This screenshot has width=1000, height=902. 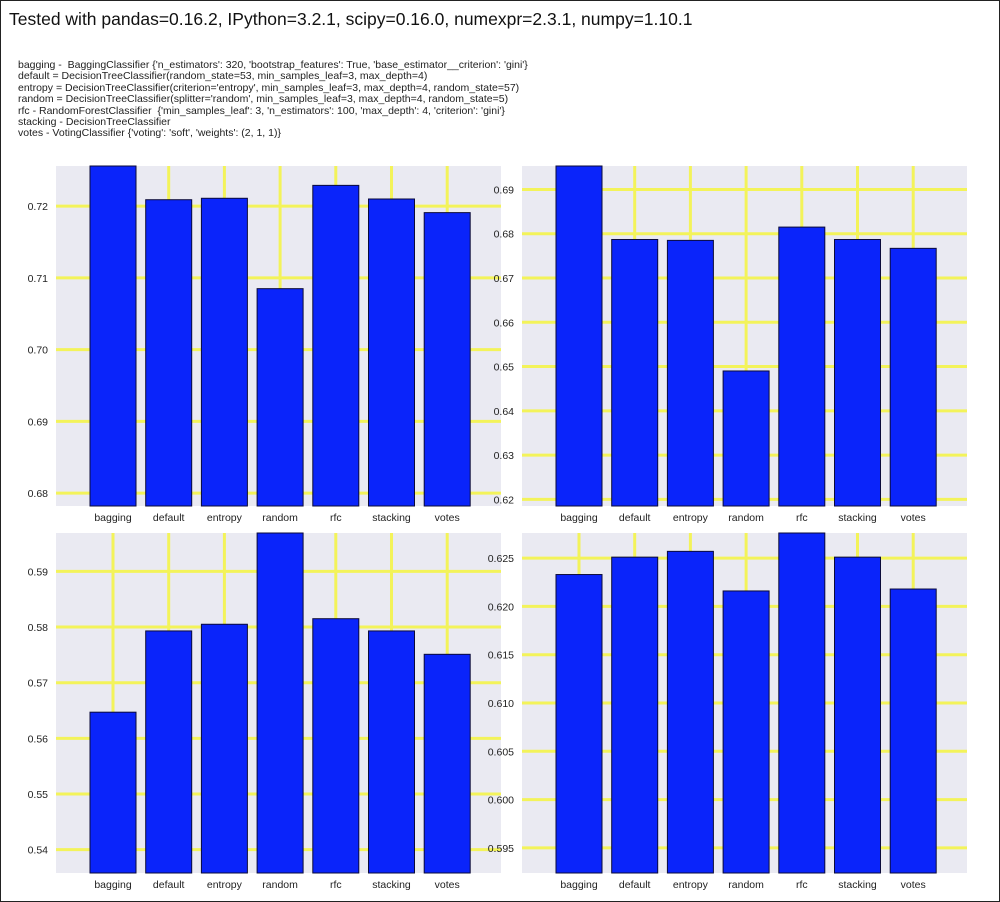 What do you see at coordinates (504, 500) in the screenshot?
I see `y-tick-label: 0.62` at bounding box center [504, 500].